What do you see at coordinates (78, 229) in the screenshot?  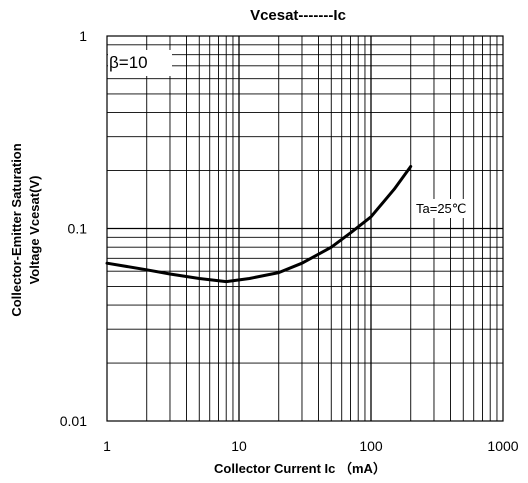 I see `y-tick-label: 0.1` at bounding box center [78, 229].